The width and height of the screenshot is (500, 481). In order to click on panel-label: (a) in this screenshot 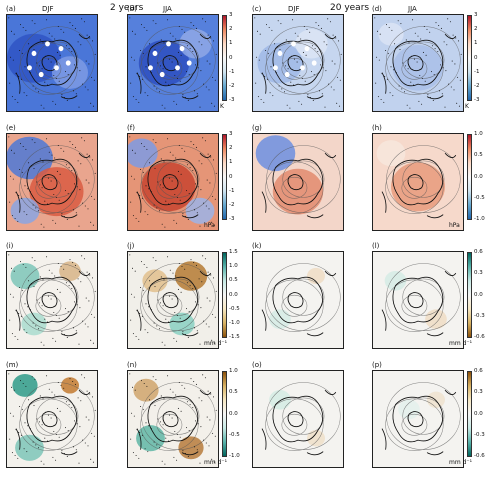, I will do `click(11, 9)`.